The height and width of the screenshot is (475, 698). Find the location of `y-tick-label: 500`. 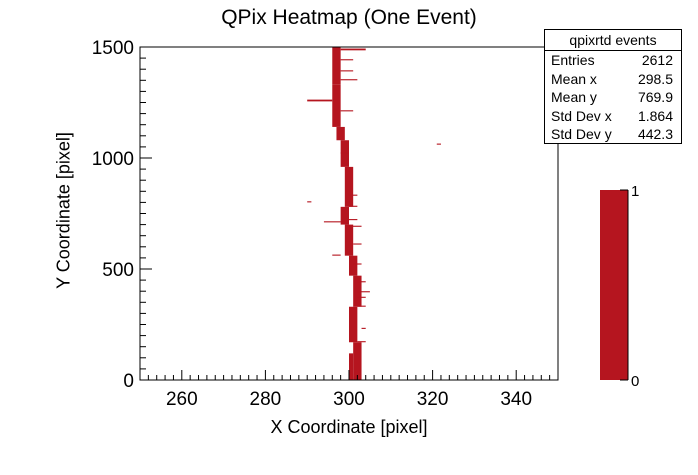

y-tick-label: 500 is located at coordinates (118, 270).